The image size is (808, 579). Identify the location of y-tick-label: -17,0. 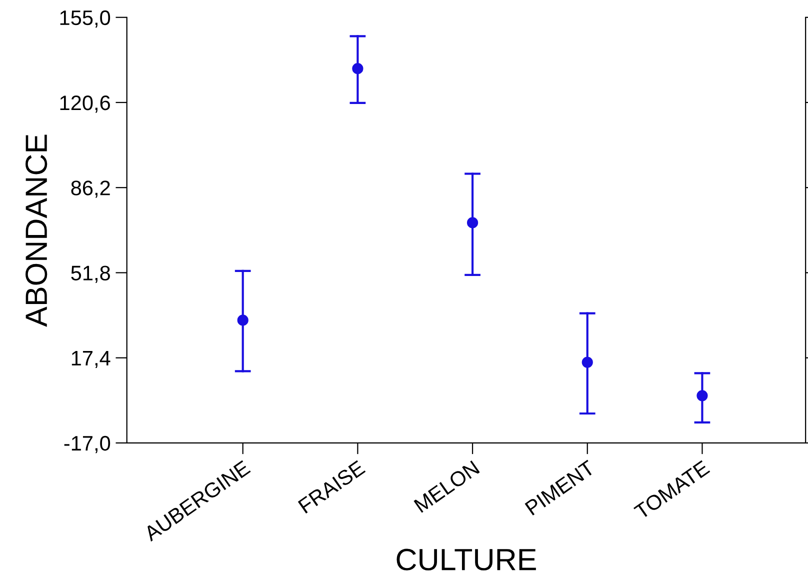
(87, 445).